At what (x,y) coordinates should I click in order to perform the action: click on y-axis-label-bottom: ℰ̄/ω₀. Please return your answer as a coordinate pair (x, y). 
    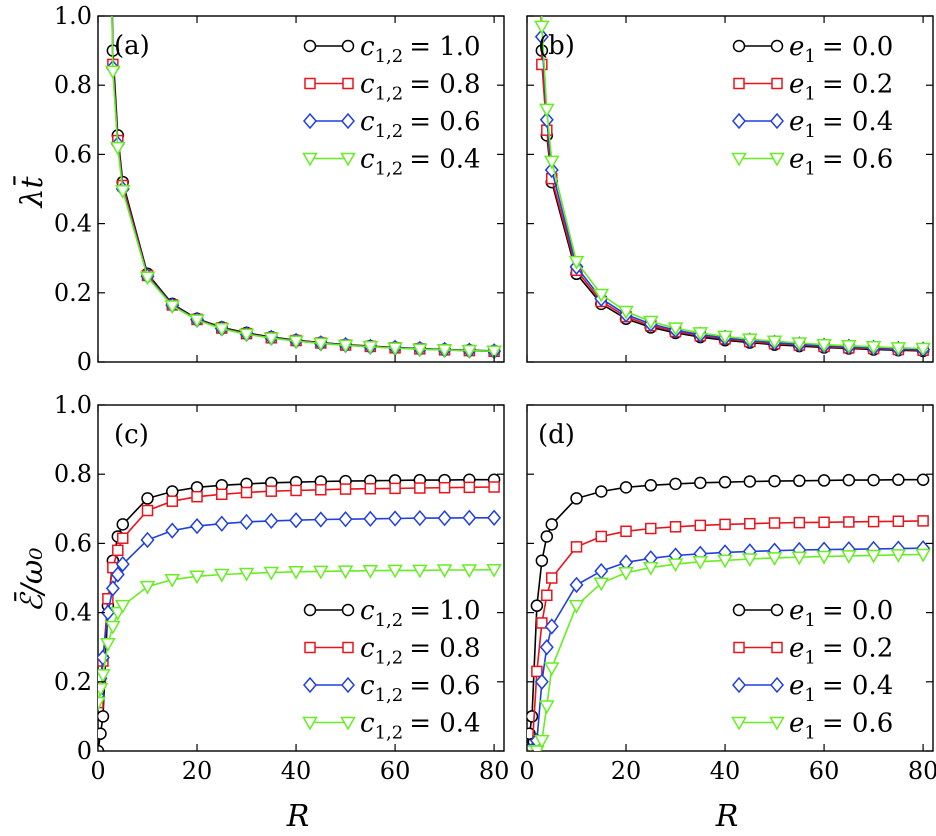
    Looking at the image, I should click on (32, 580).